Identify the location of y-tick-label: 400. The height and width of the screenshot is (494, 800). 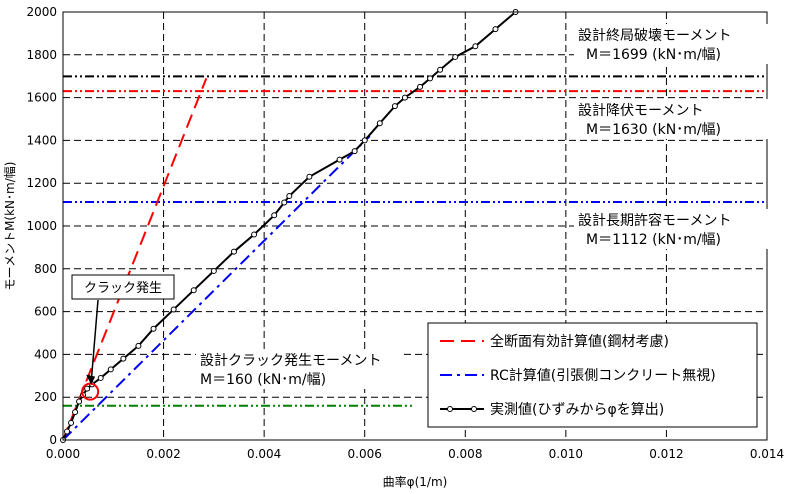
(45, 354).